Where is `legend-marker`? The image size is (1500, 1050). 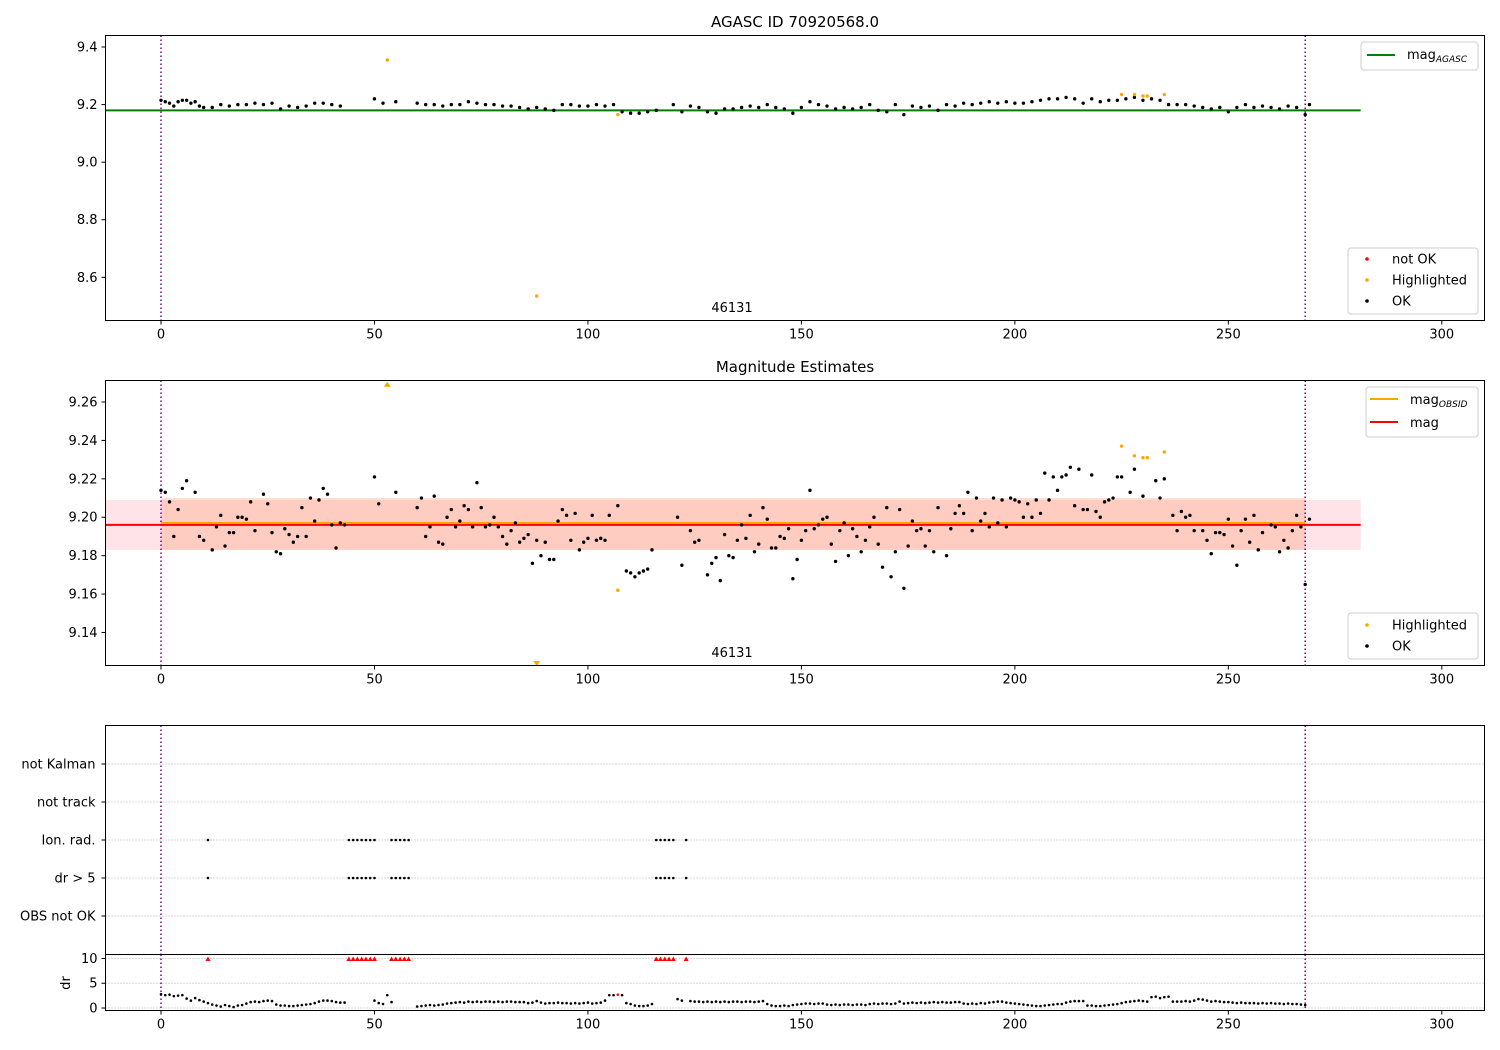
legend-marker is located at coordinates (1367, 646).